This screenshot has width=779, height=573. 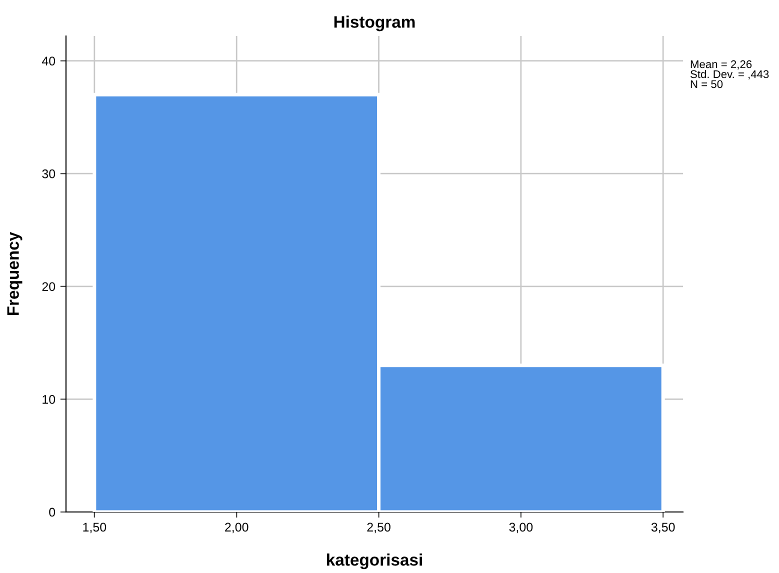 I want to click on y-axis-title: Frequency, so click(x=14, y=274).